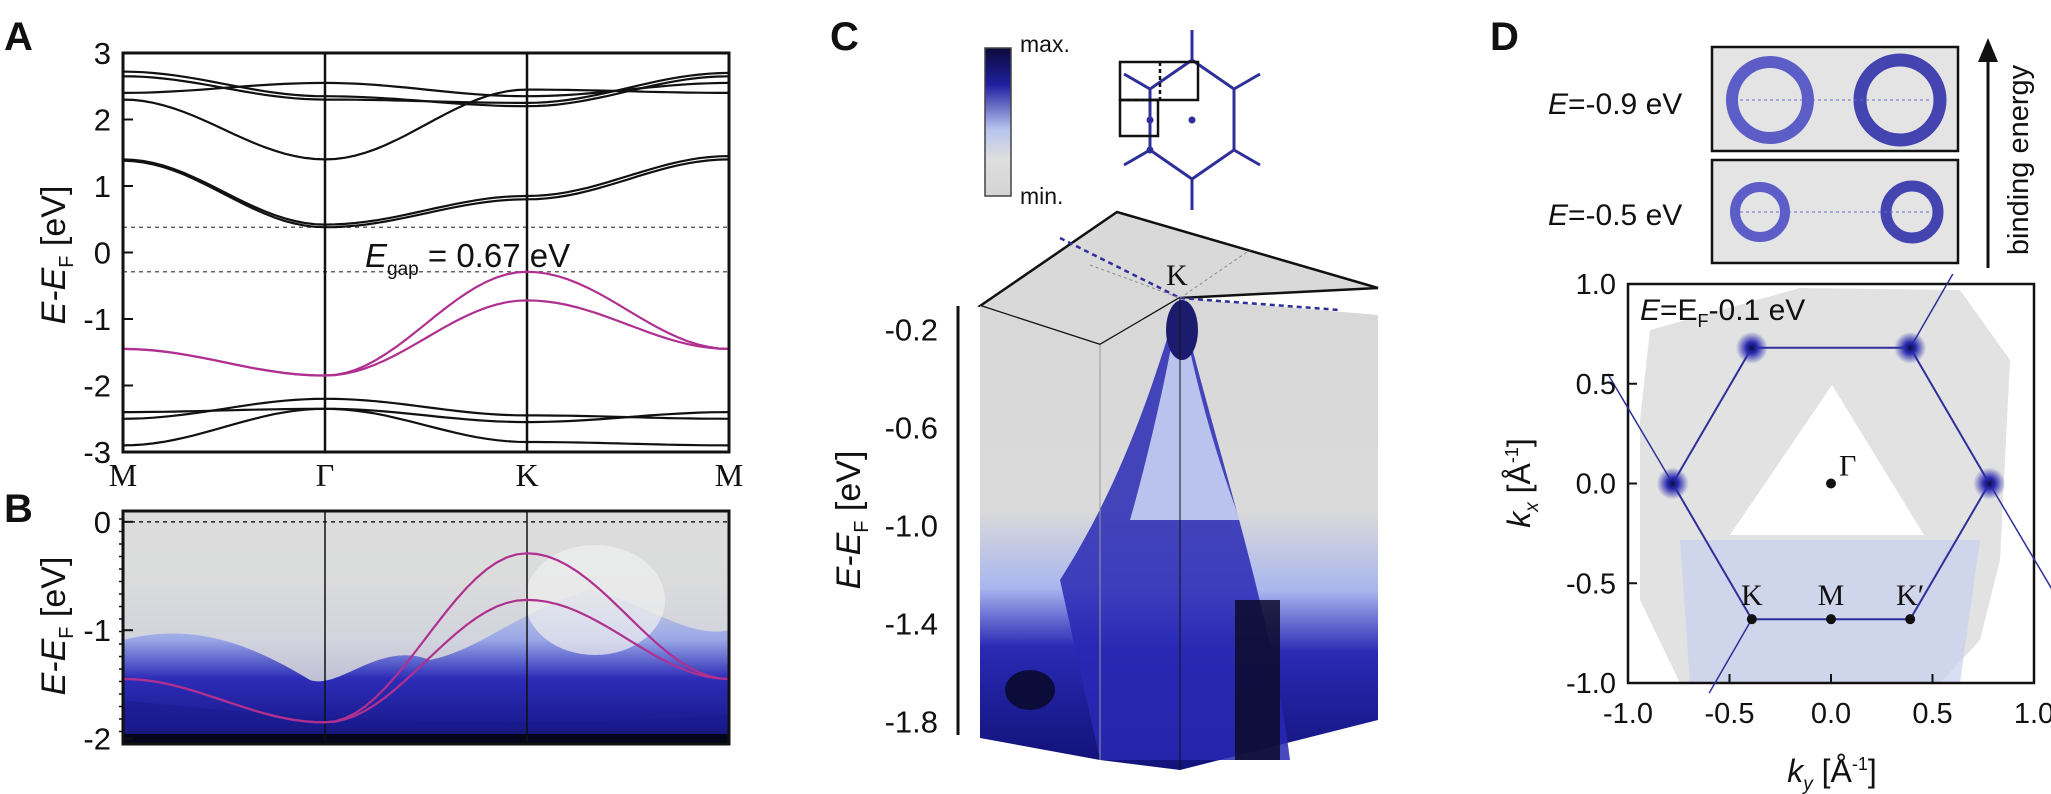 The height and width of the screenshot is (794, 2051). Describe the element at coordinates (18, 37) in the screenshot. I see `panel-label-a: A` at that location.